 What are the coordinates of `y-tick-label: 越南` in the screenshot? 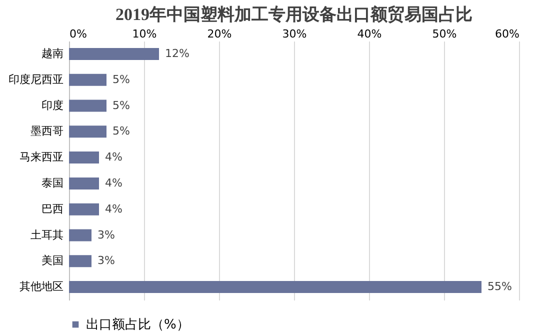 It's located at (53, 53).